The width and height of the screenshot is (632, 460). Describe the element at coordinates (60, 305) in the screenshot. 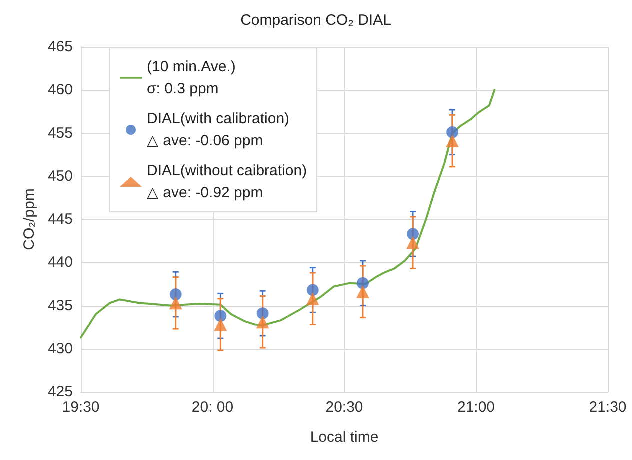

I see `y-tick-label: 435` at that location.